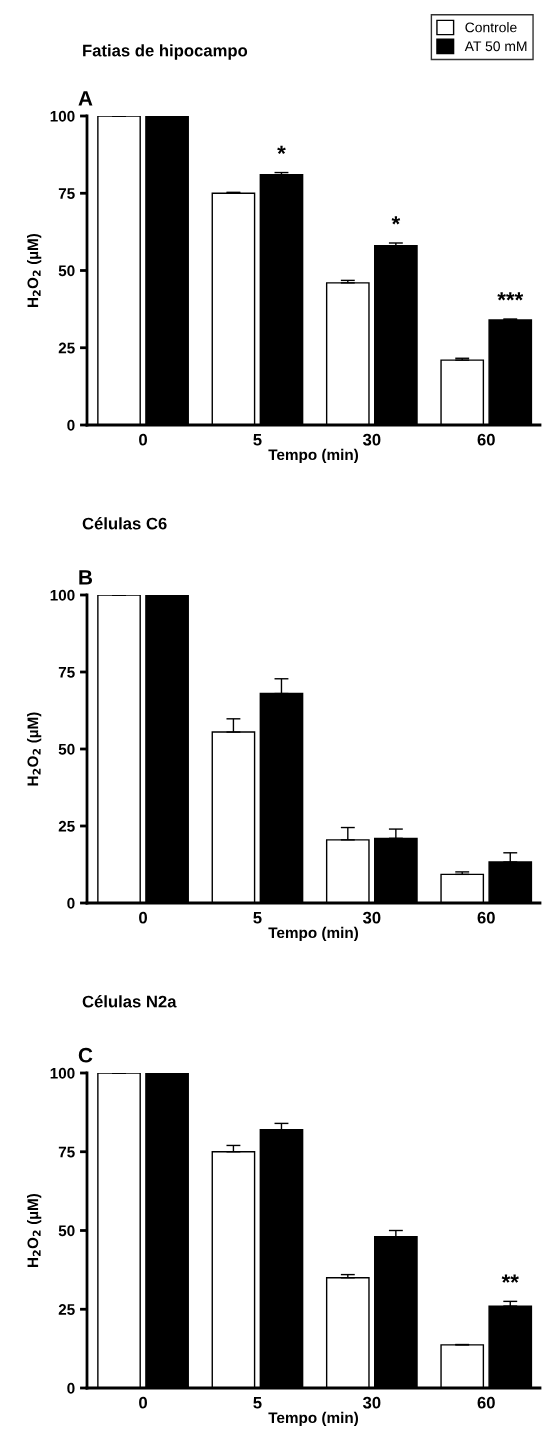 This screenshot has width=545, height=1432. What do you see at coordinates (491, 27) in the screenshot?
I see `legend-label: Controle` at bounding box center [491, 27].